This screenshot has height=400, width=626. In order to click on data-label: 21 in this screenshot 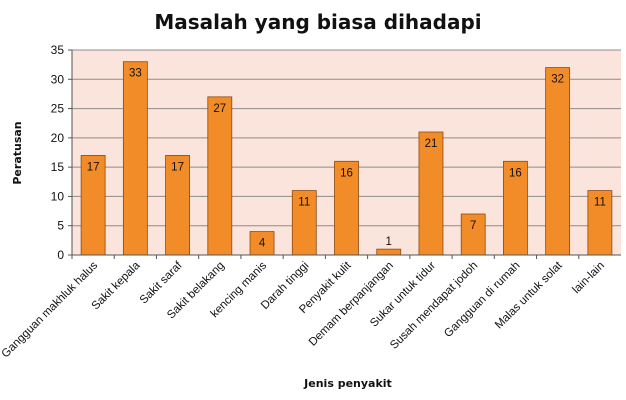, I will do `click(431, 144)`.